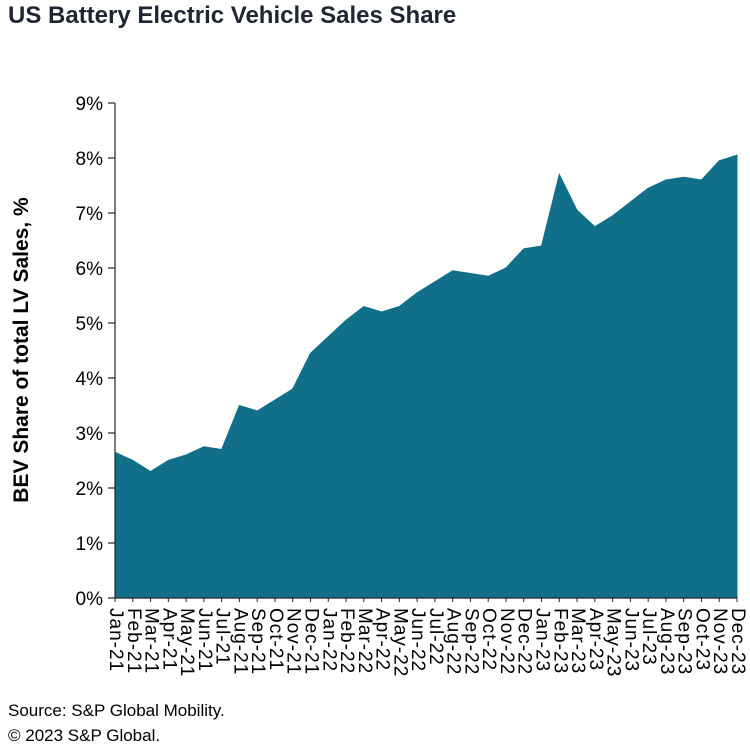  I want to click on x-tick-label: Jun-23, so click(630, 640).